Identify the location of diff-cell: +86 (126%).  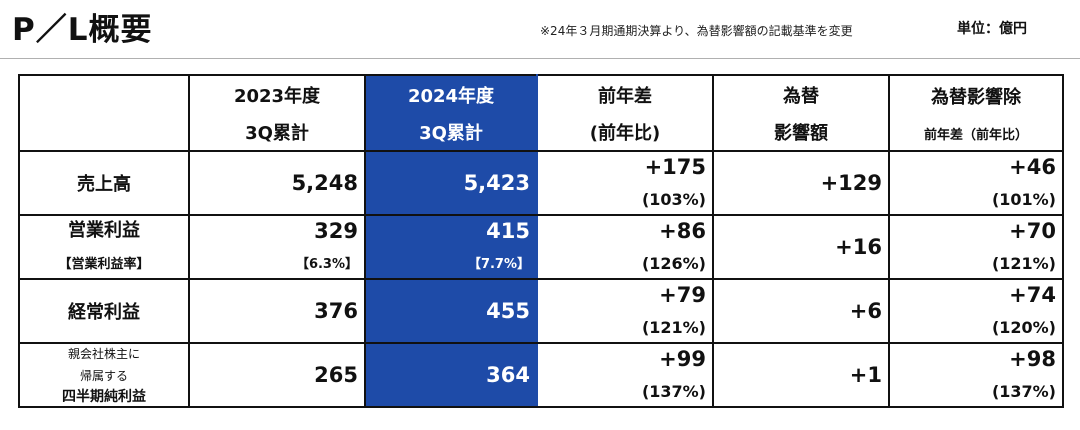
(625, 247).